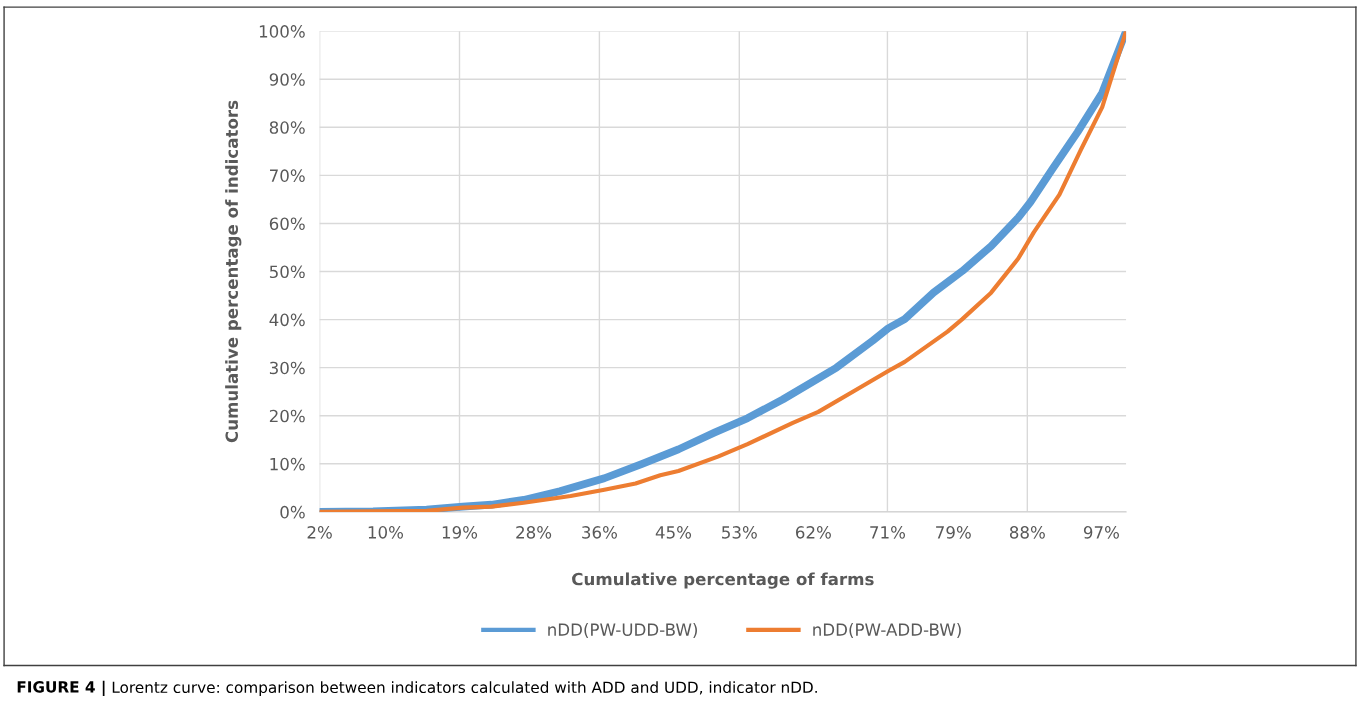 This screenshot has height=708, width=1360. What do you see at coordinates (287, 368) in the screenshot?
I see `y-tick-label: 30%` at bounding box center [287, 368].